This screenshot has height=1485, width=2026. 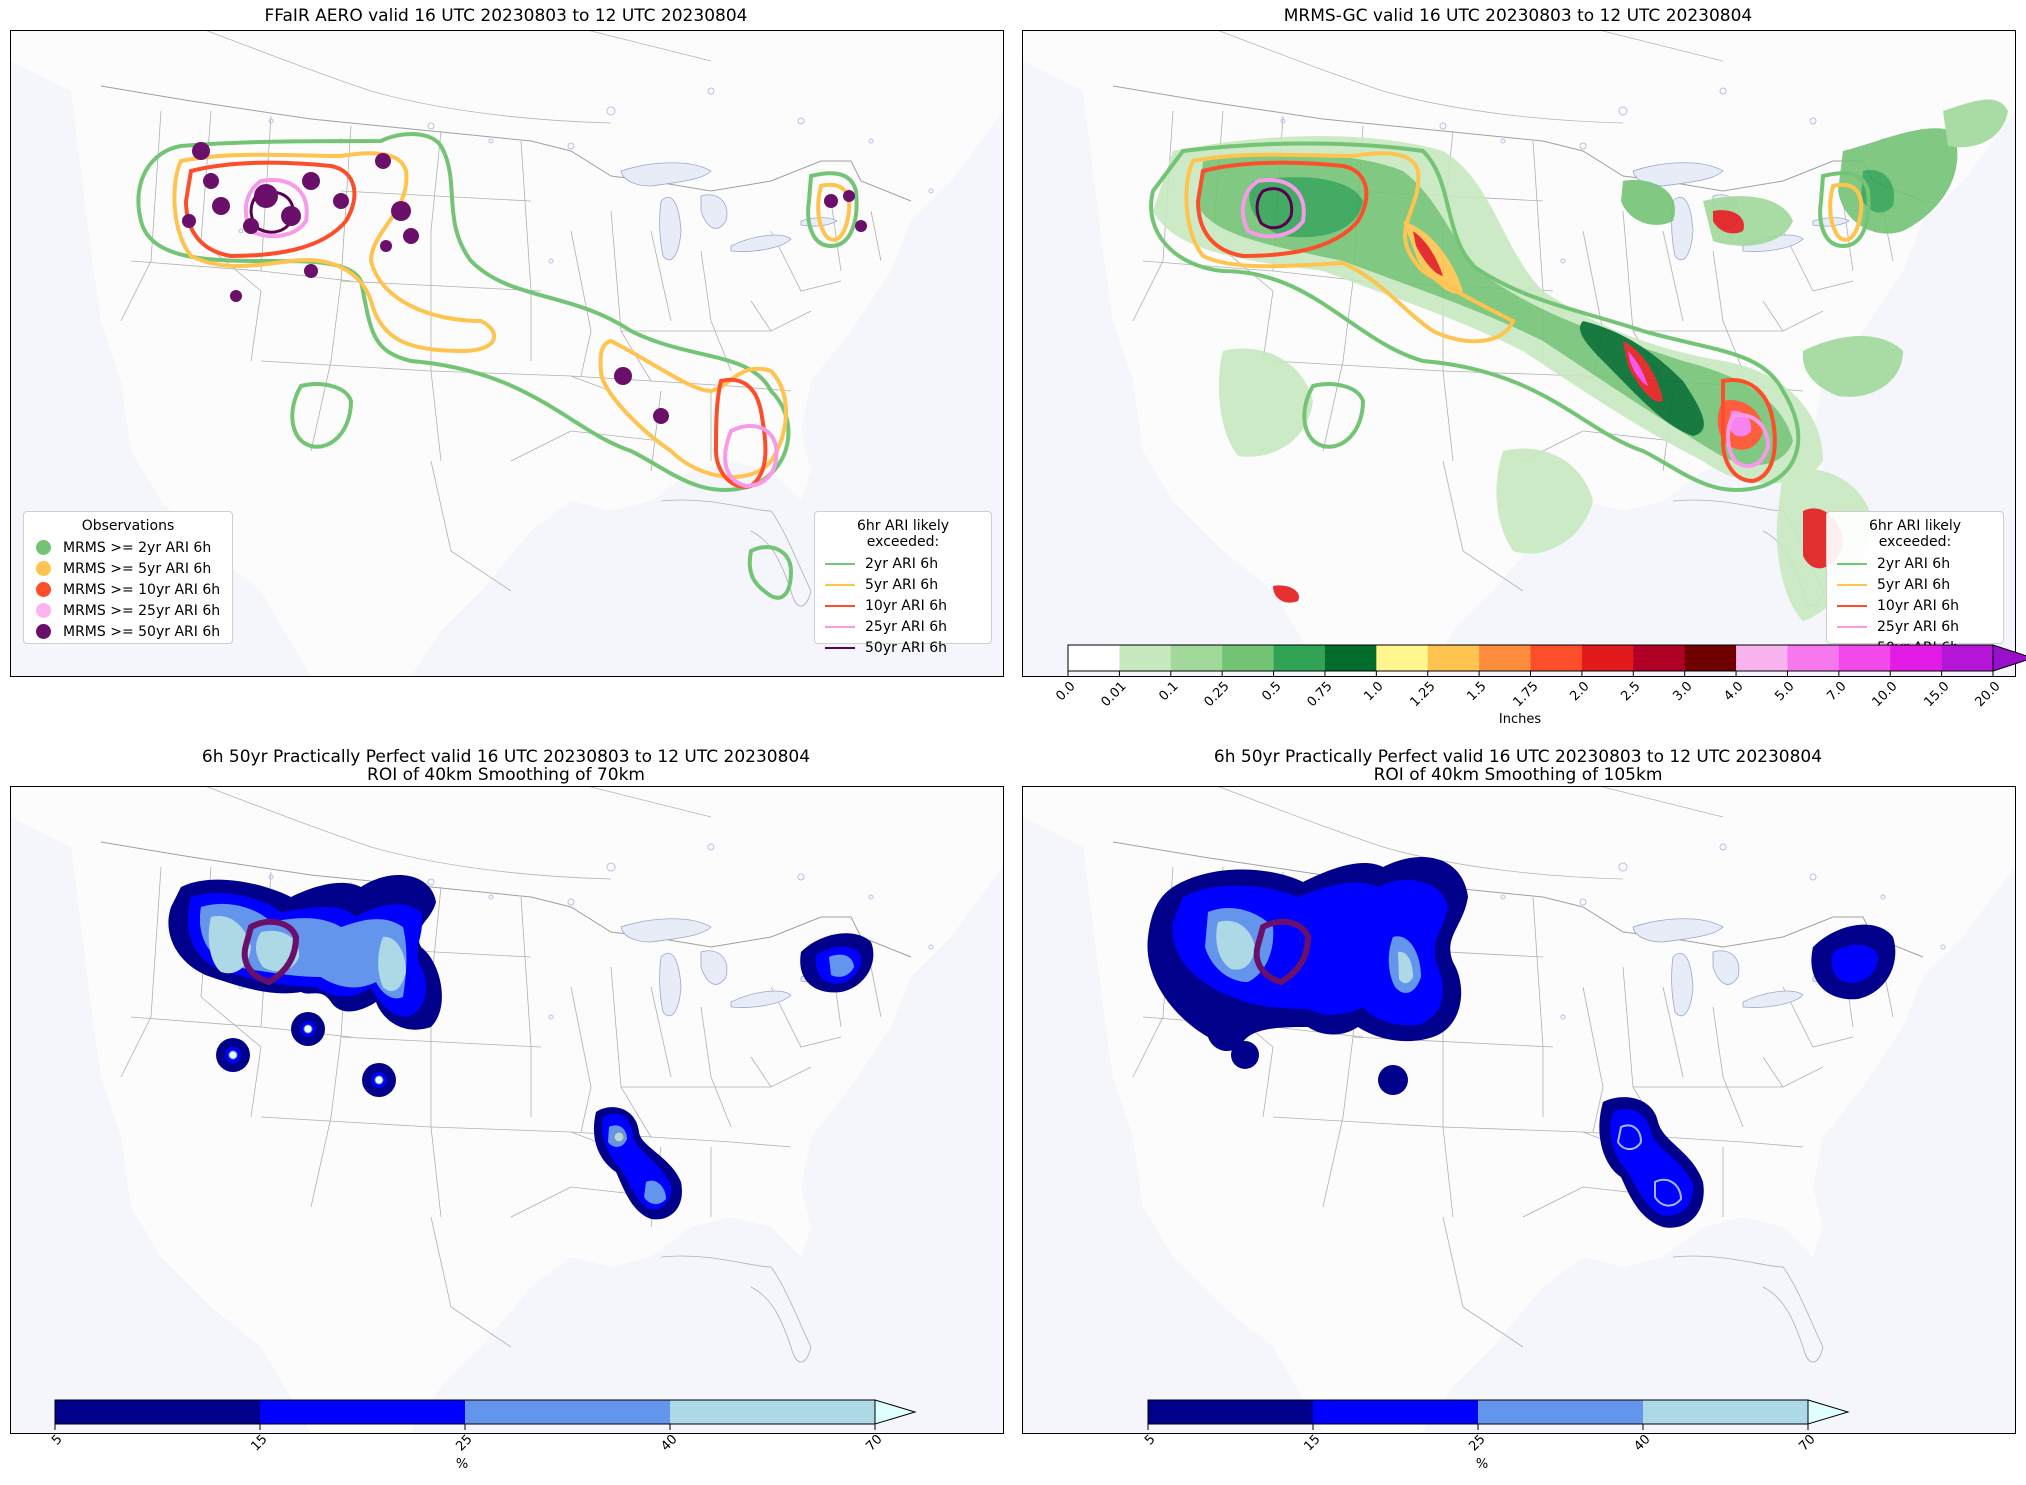 I want to click on ari-legend-title: 6hr ARI likely exceeded:, so click(x=903, y=534).